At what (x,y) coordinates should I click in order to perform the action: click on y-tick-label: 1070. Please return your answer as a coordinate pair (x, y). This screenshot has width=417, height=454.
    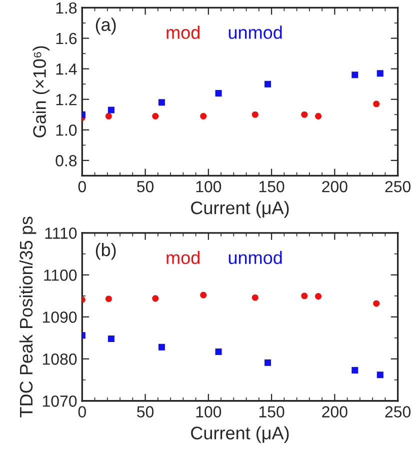
    Looking at the image, I should click on (59, 401).